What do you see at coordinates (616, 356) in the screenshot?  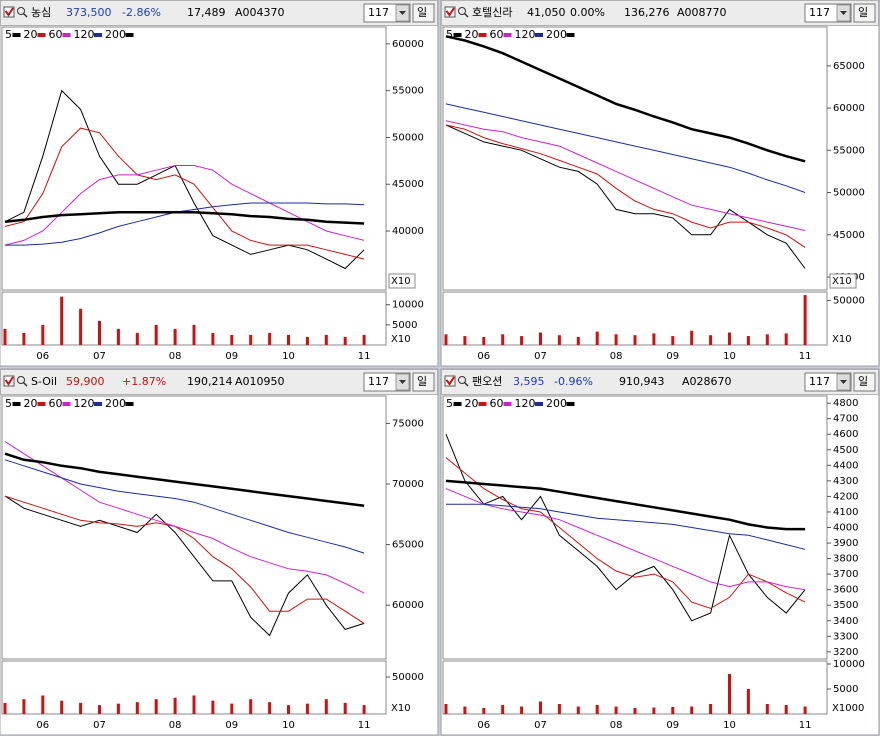 I see `x-tick-label: 08` at bounding box center [616, 356].